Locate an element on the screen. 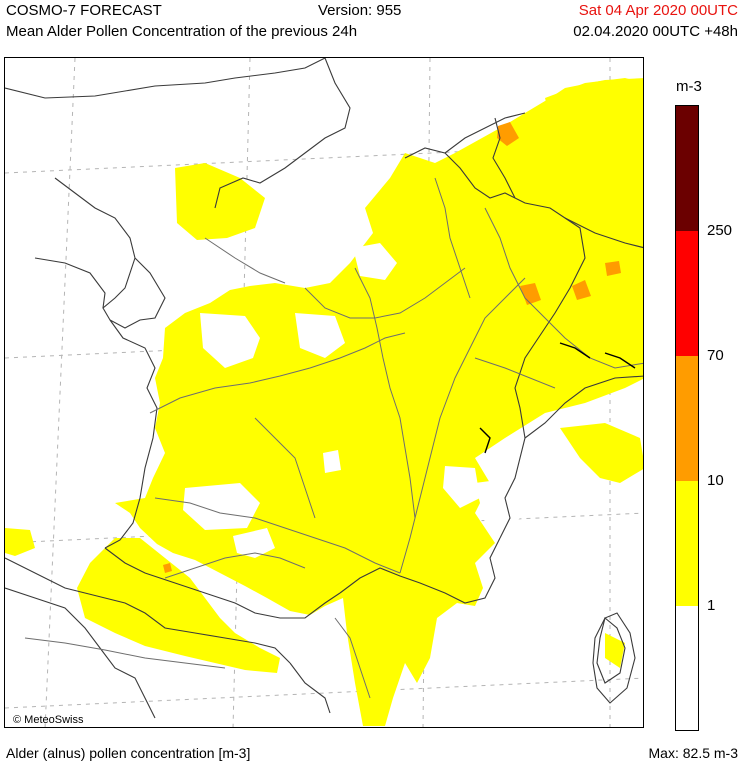 Image resolution: width=750 pixels, height=766 pixels. footer-description: Alder (alnus) pollen concentration [m-3] is located at coordinates (128, 753).